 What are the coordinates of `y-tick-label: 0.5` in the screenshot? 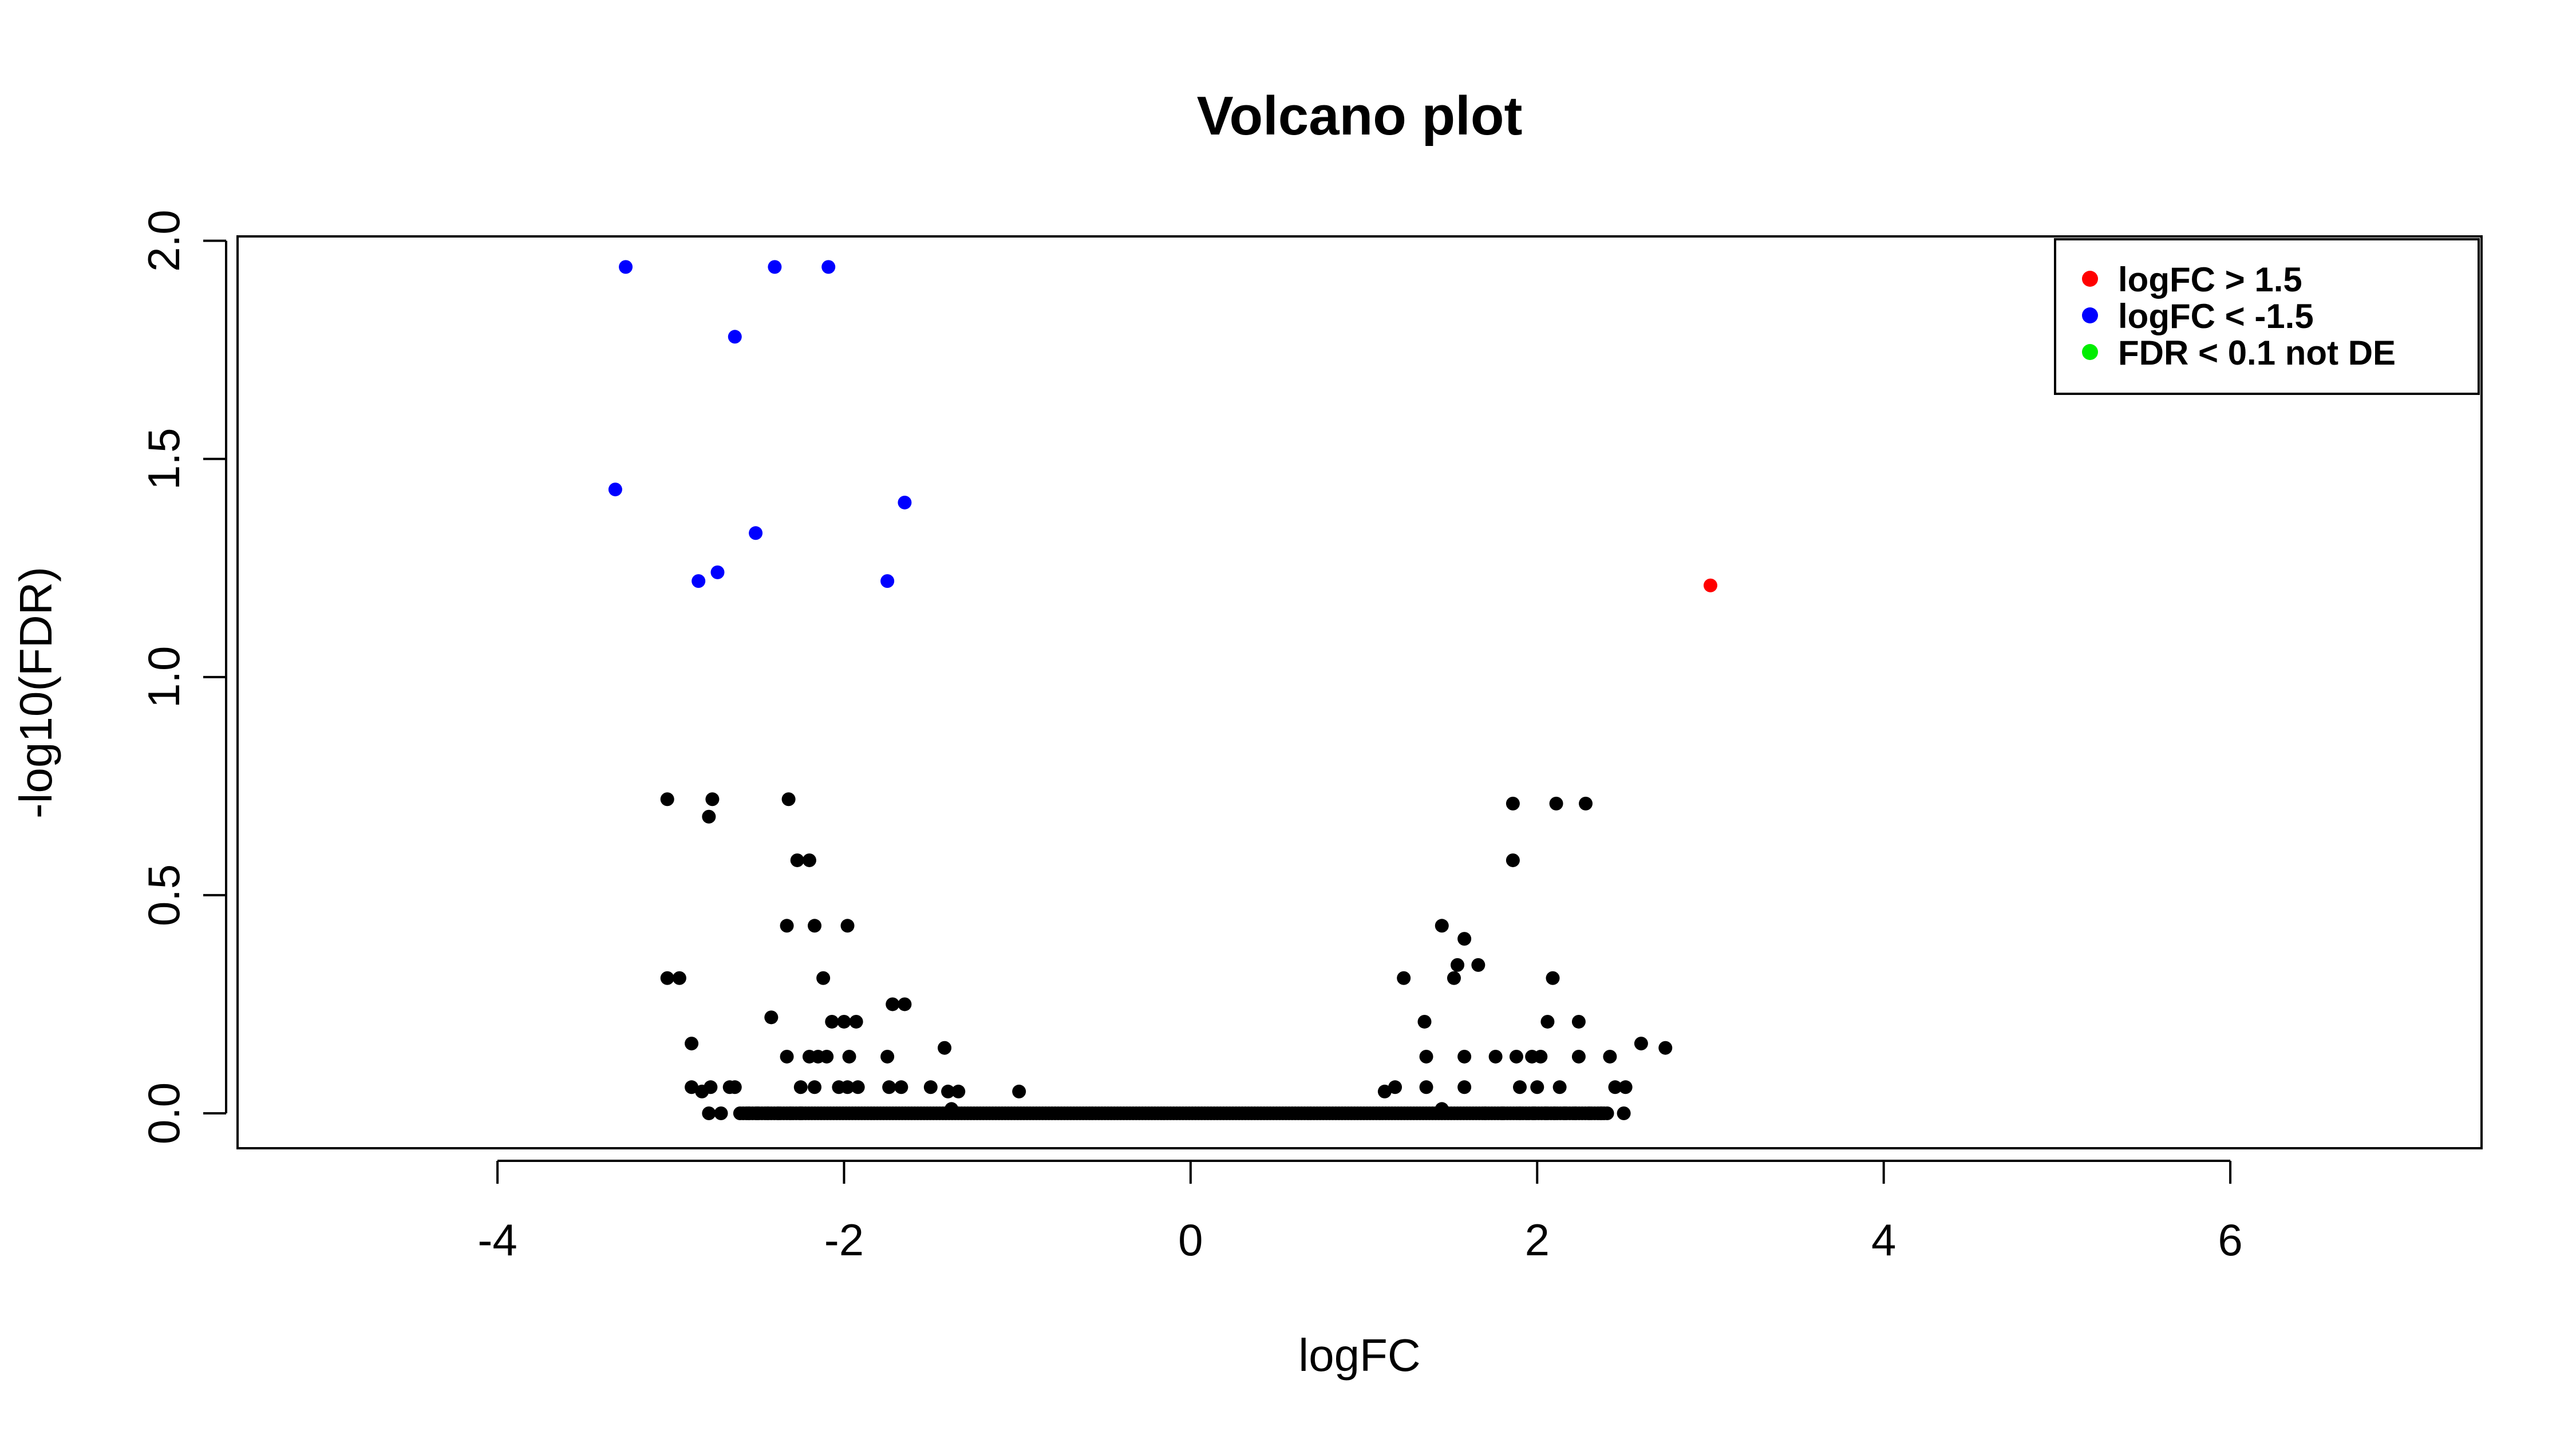 It's located at (164, 895).